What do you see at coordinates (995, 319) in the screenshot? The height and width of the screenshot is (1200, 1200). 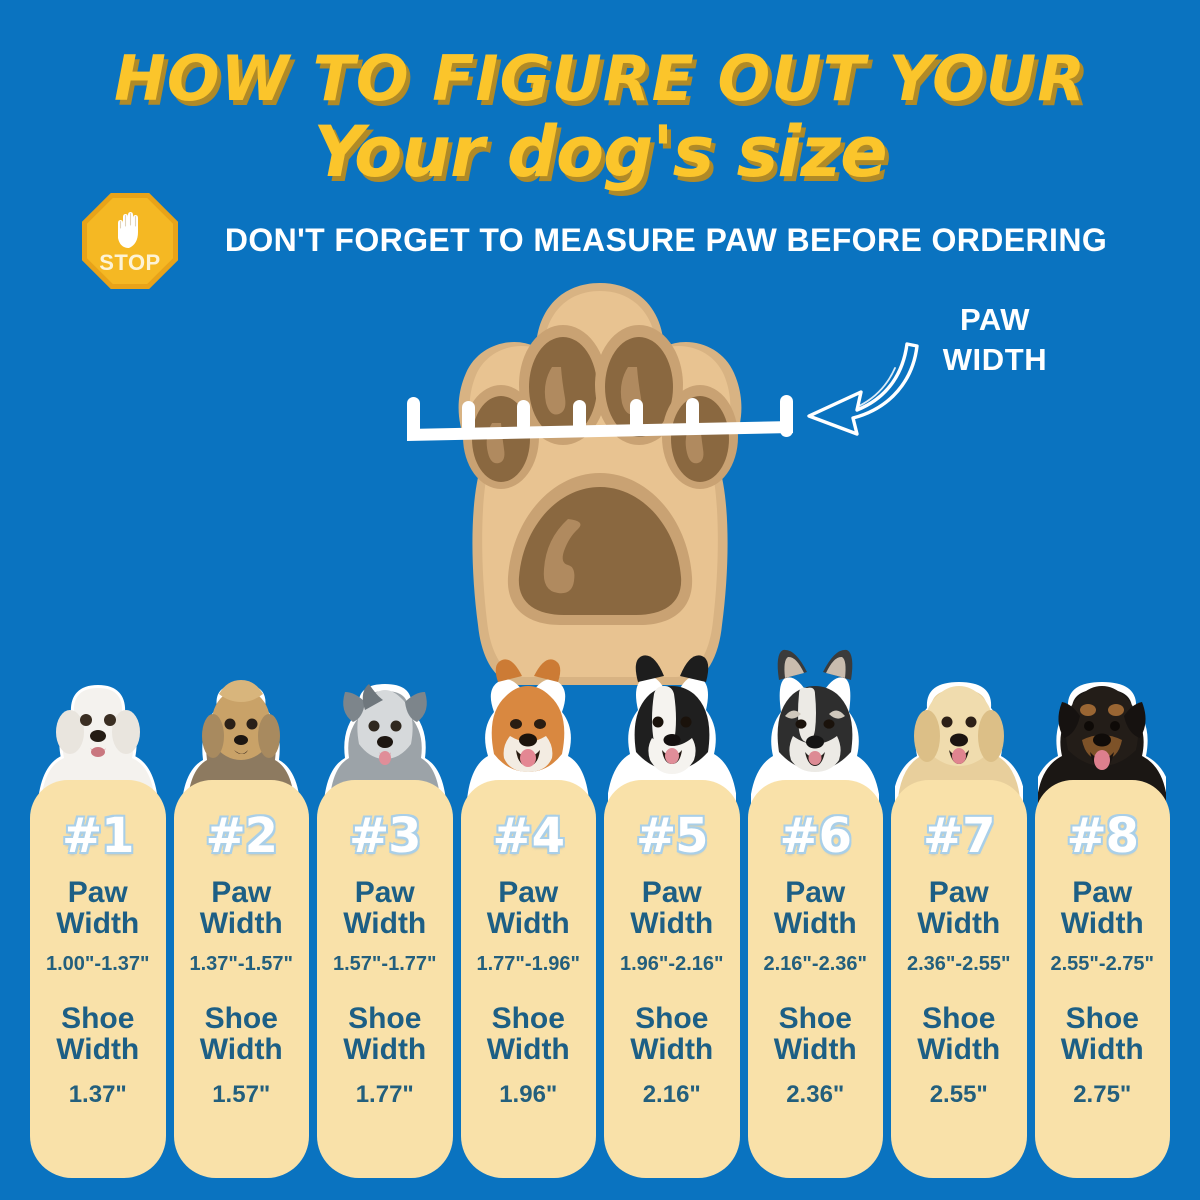 I see `paw-width-callout-line1: PAW` at bounding box center [995, 319].